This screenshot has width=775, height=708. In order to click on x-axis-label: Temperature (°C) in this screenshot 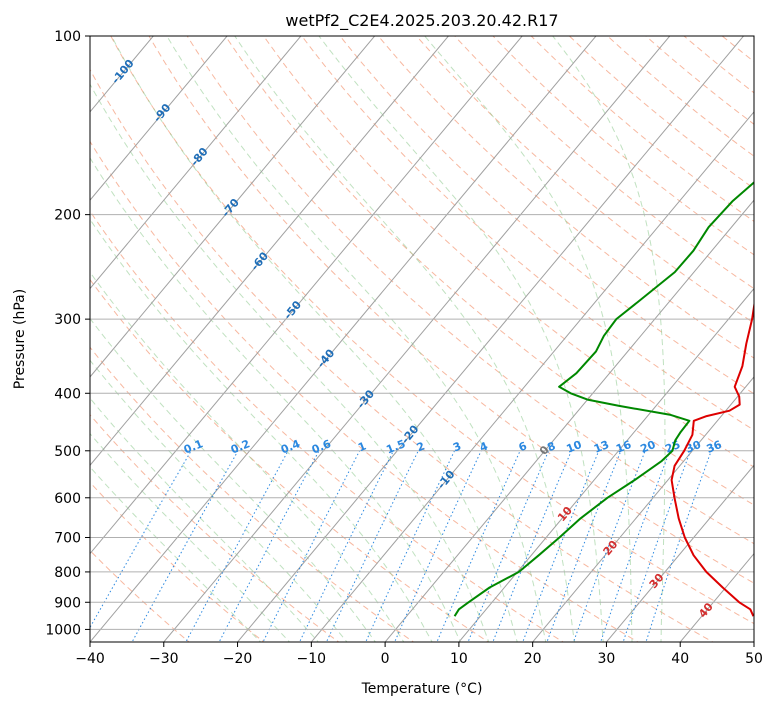, I will do `click(422, 689)`.